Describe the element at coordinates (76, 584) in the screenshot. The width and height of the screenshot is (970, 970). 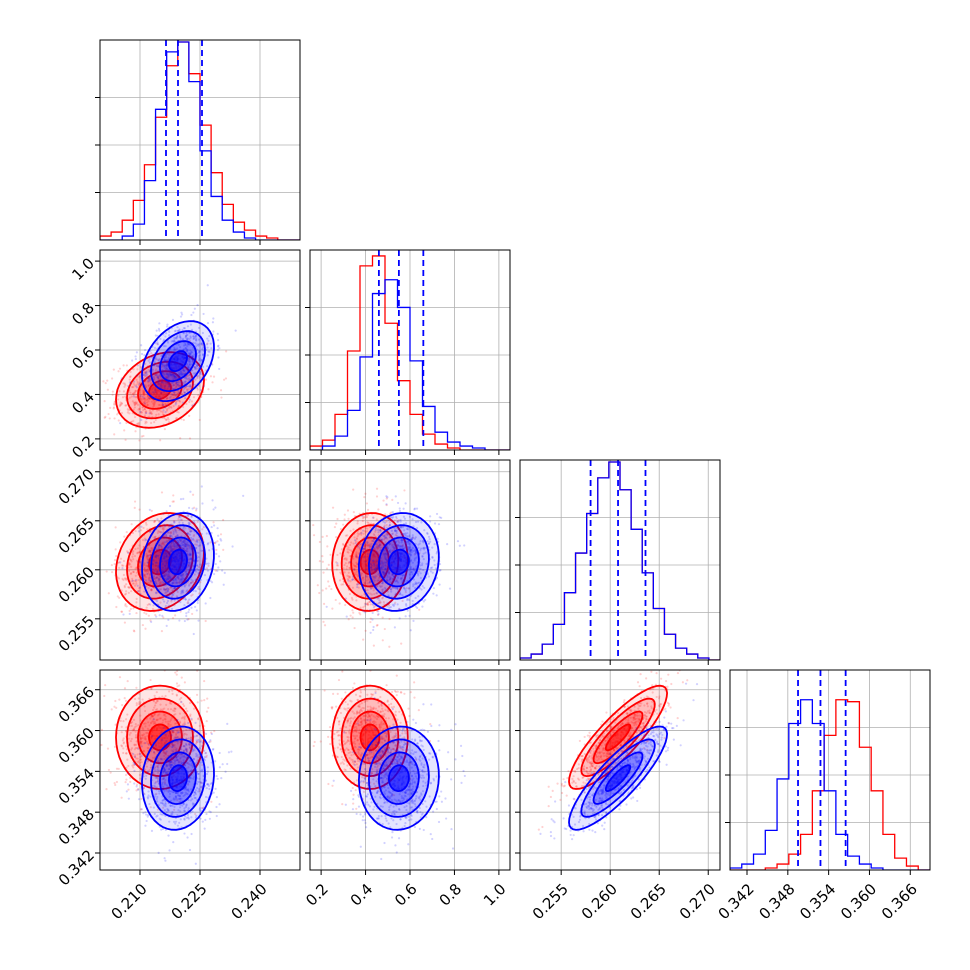
I see `y-tick-label: 0.260` at that location.